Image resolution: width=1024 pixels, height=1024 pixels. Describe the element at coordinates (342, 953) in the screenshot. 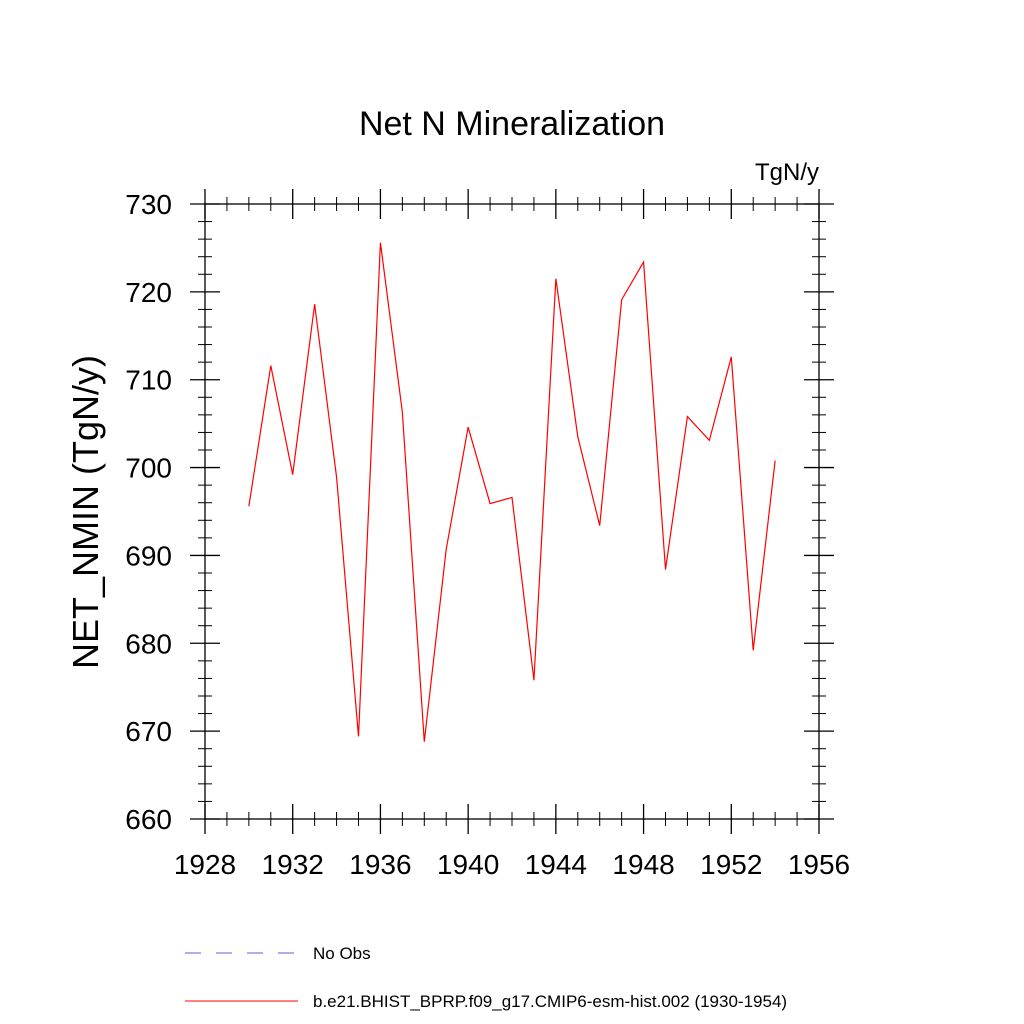

I see `legend-label-no-obs: No Obs` at that location.